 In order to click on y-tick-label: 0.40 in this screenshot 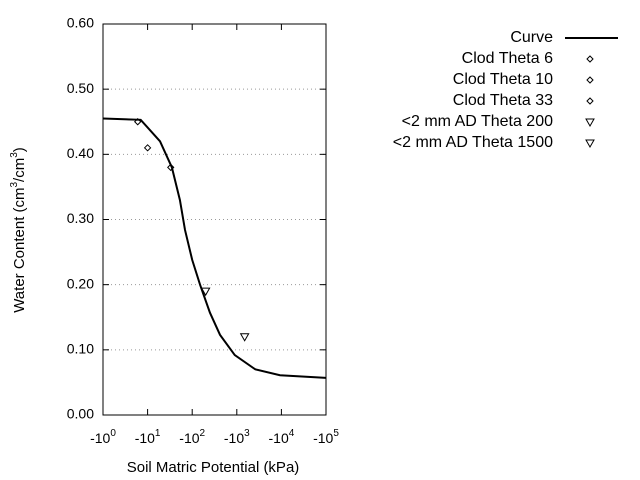, I will do `click(80, 153)`.